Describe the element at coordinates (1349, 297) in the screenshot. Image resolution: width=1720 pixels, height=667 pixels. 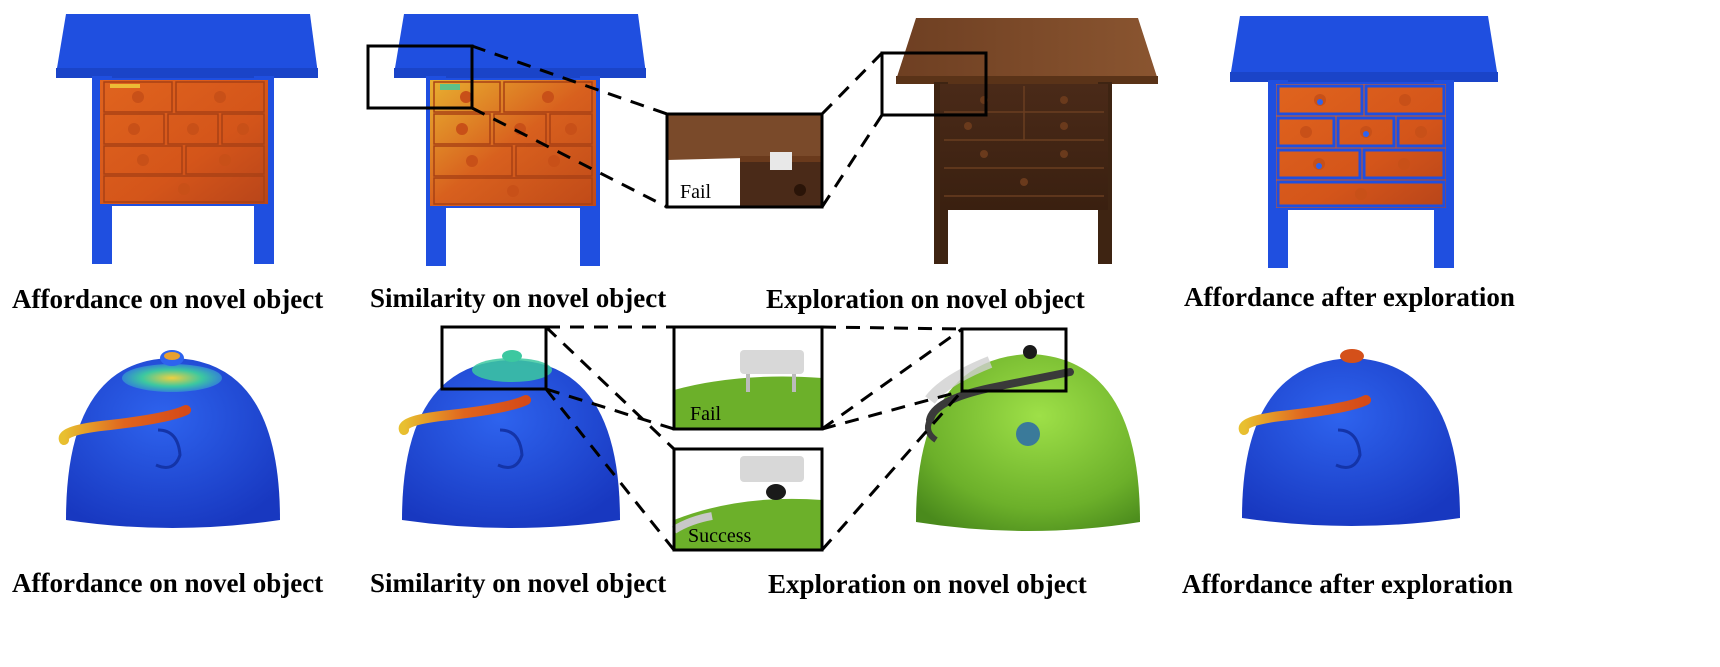
I see `caption-affordance-after-row1: Affordance after exploration` at that location.